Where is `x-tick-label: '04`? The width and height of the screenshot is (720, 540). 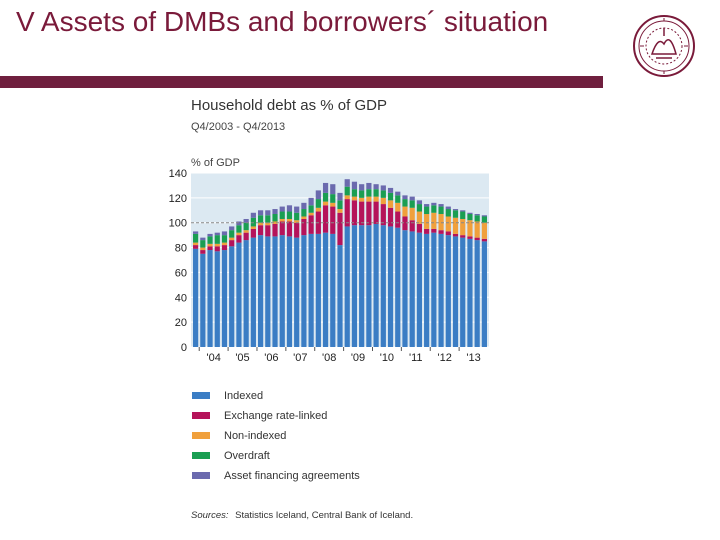
x-tick-label: '04 is located at coordinates (214, 358).